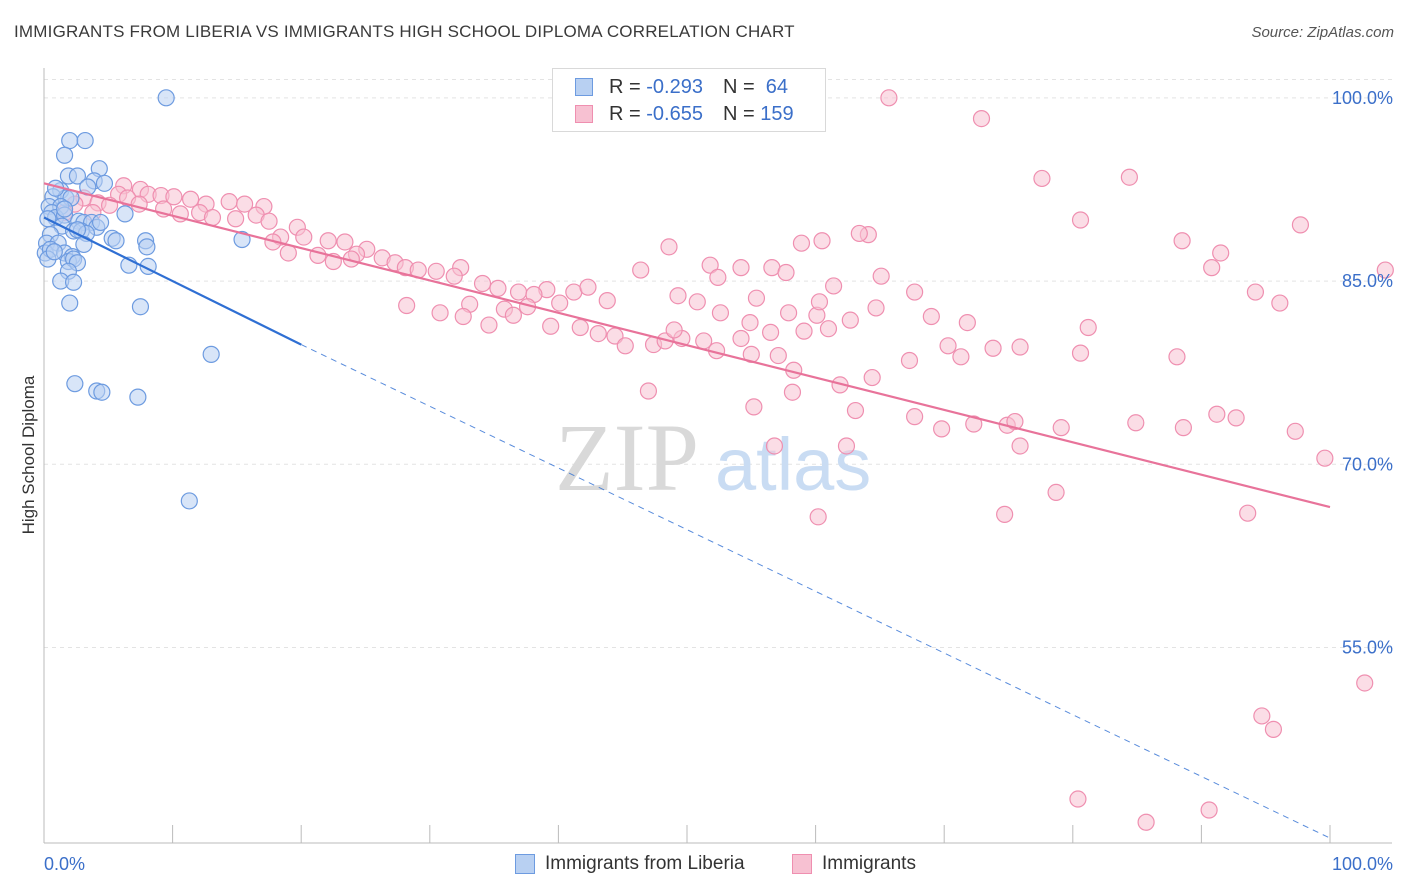 The width and height of the screenshot is (1406, 892). I want to click on series-liberia-points, so click(143, 299).